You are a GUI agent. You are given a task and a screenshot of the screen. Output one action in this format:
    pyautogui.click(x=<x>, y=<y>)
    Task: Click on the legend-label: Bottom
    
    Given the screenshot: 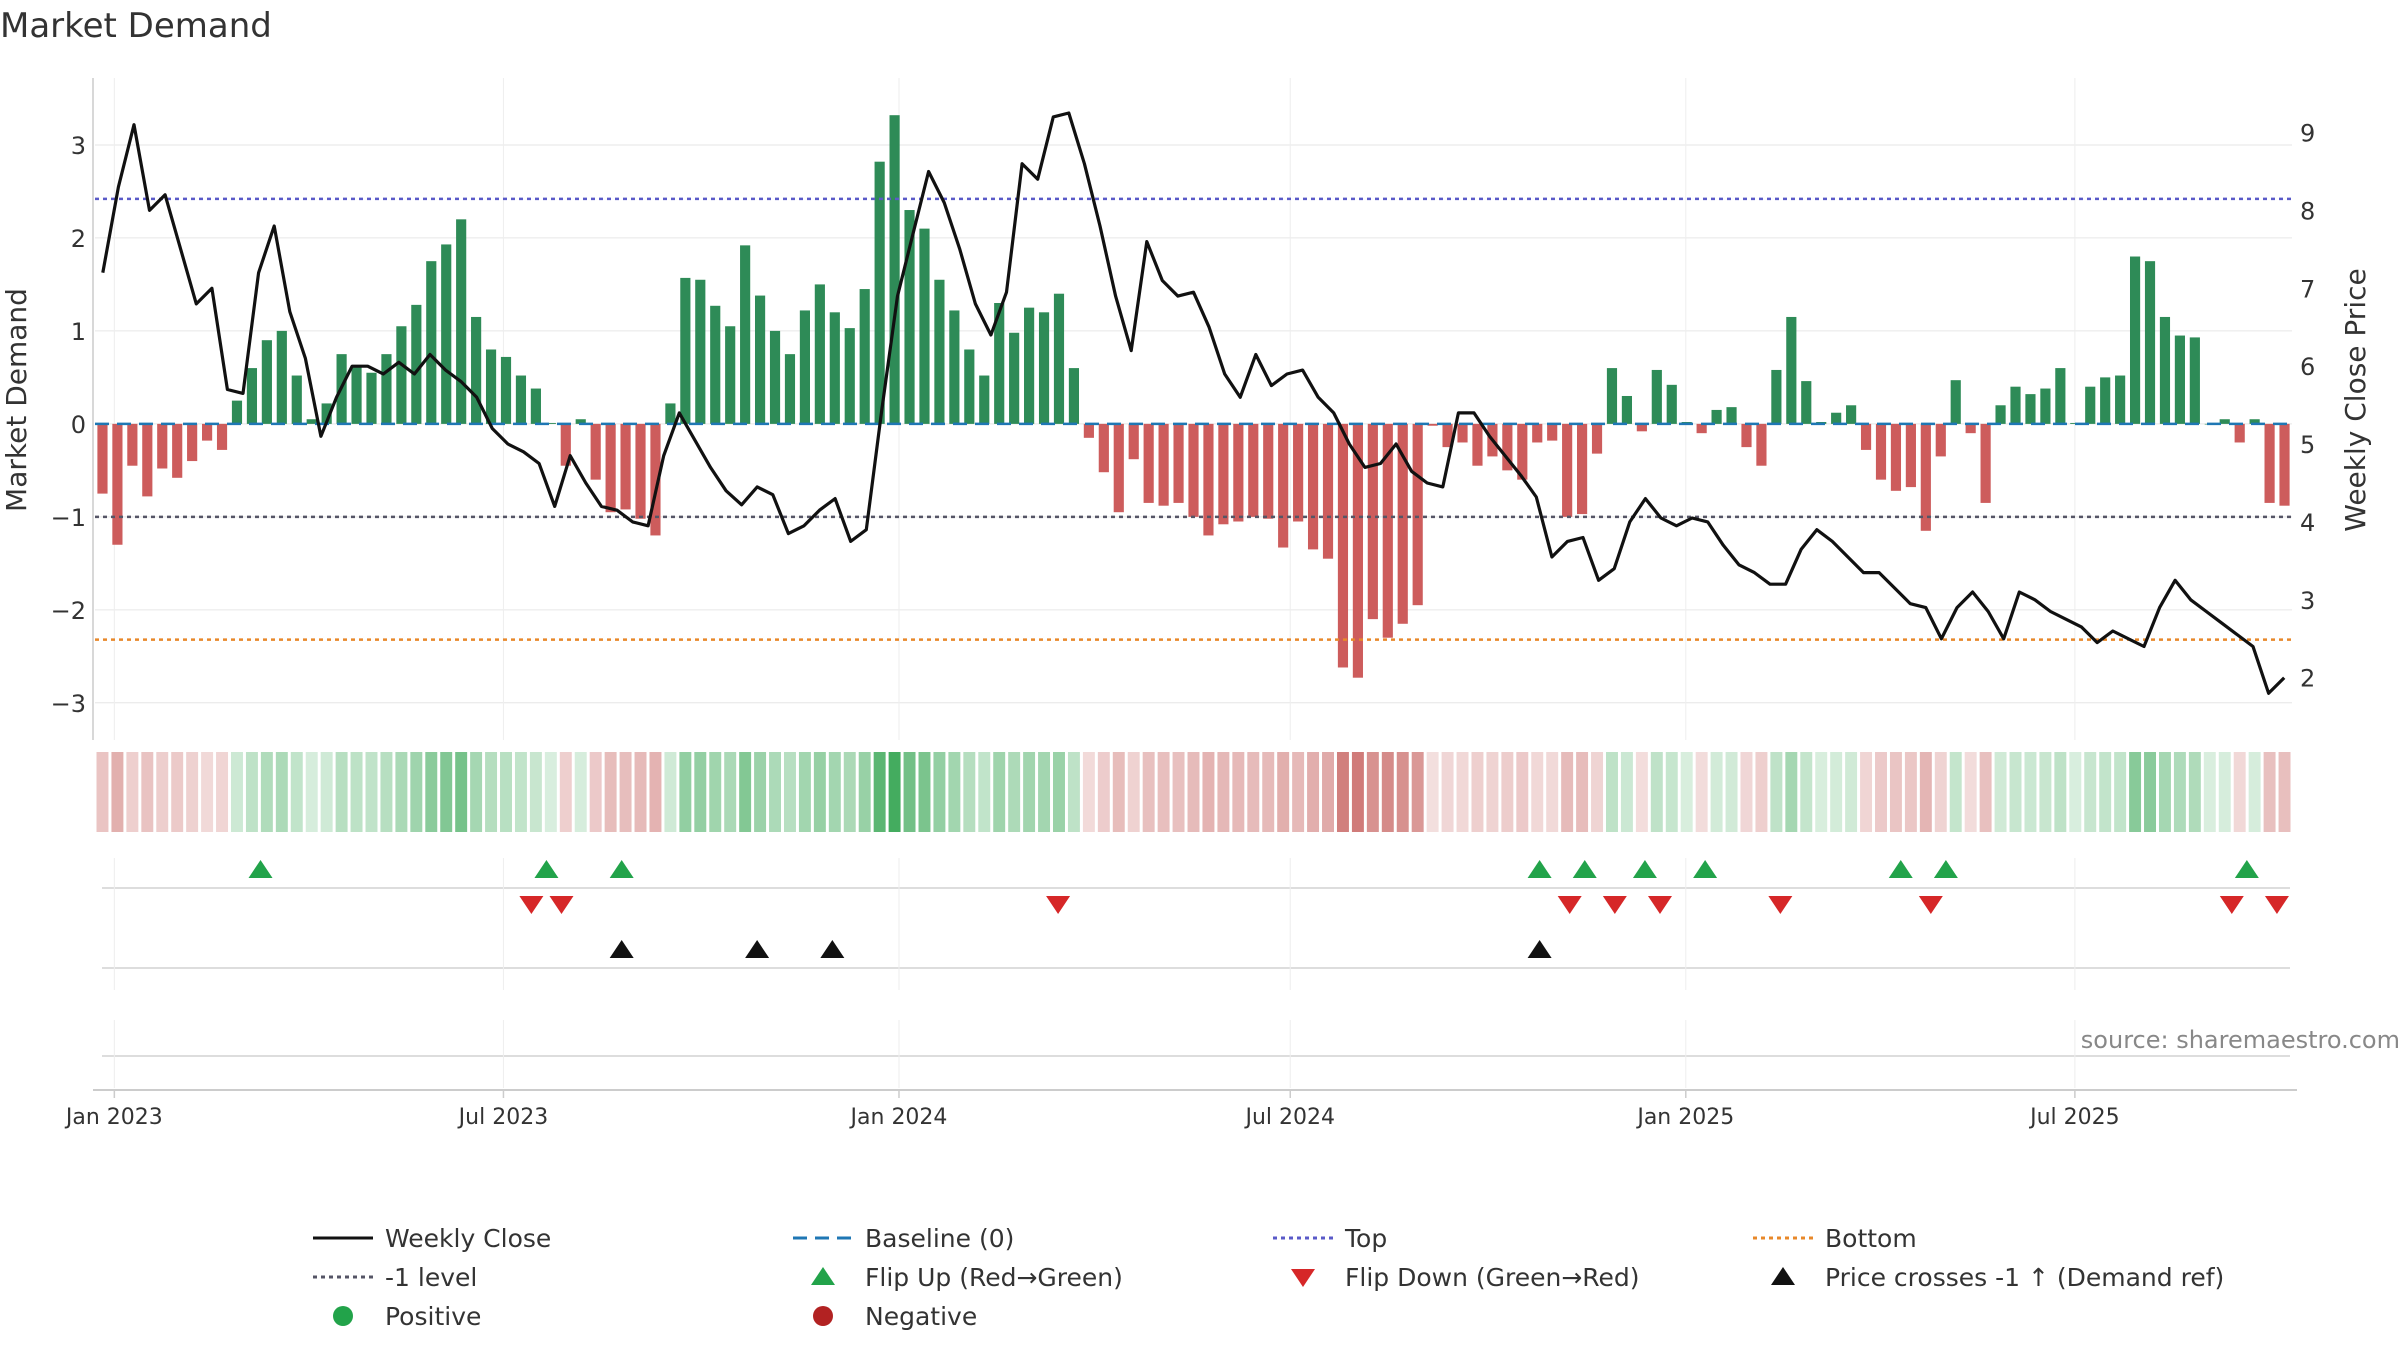 What is the action you would take?
    pyautogui.click(x=1871, y=1238)
    